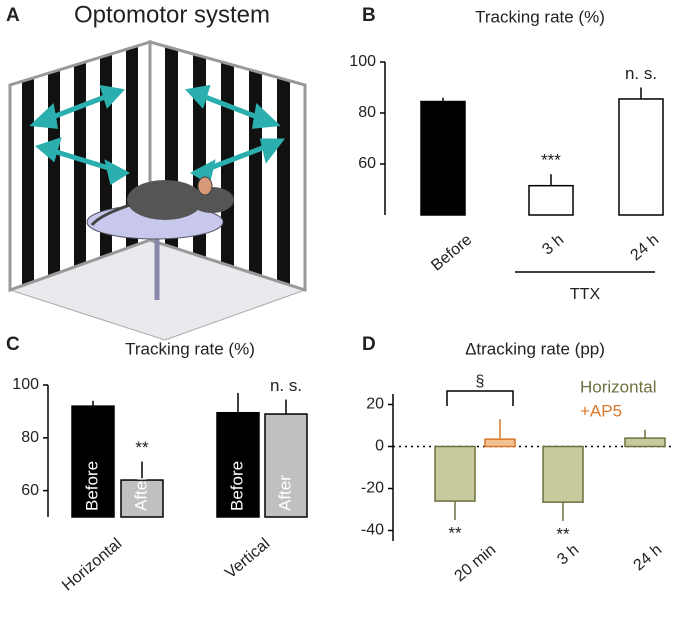 The height and width of the screenshot is (621, 682). What do you see at coordinates (172, 14) in the screenshot?
I see `illustration-title: Optomotor system` at bounding box center [172, 14].